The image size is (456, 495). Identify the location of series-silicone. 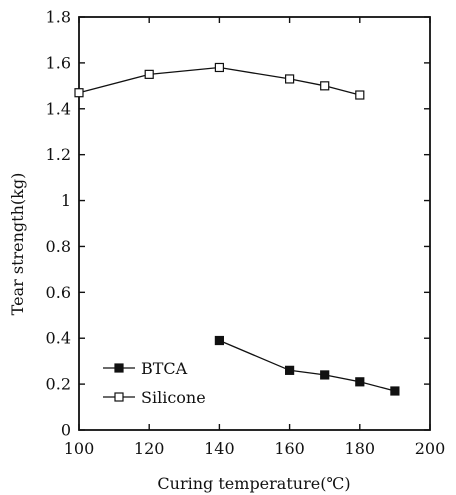
(219, 81).